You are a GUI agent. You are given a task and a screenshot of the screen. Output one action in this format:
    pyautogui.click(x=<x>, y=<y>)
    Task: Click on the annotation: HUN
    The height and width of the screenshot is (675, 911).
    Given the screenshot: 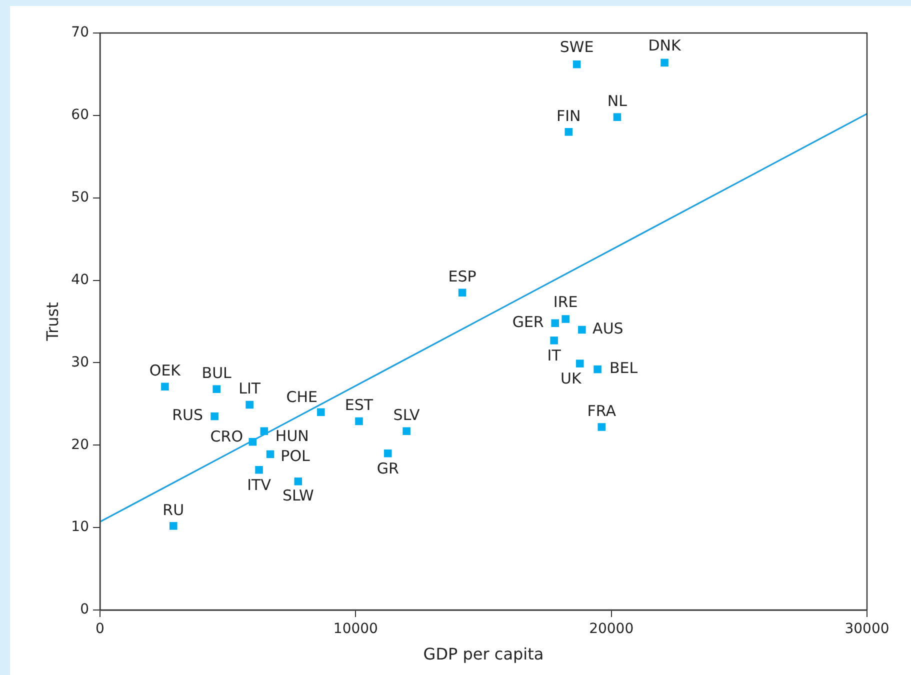 What is the action you would take?
    pyautogui.click(x=292, y=436)
    